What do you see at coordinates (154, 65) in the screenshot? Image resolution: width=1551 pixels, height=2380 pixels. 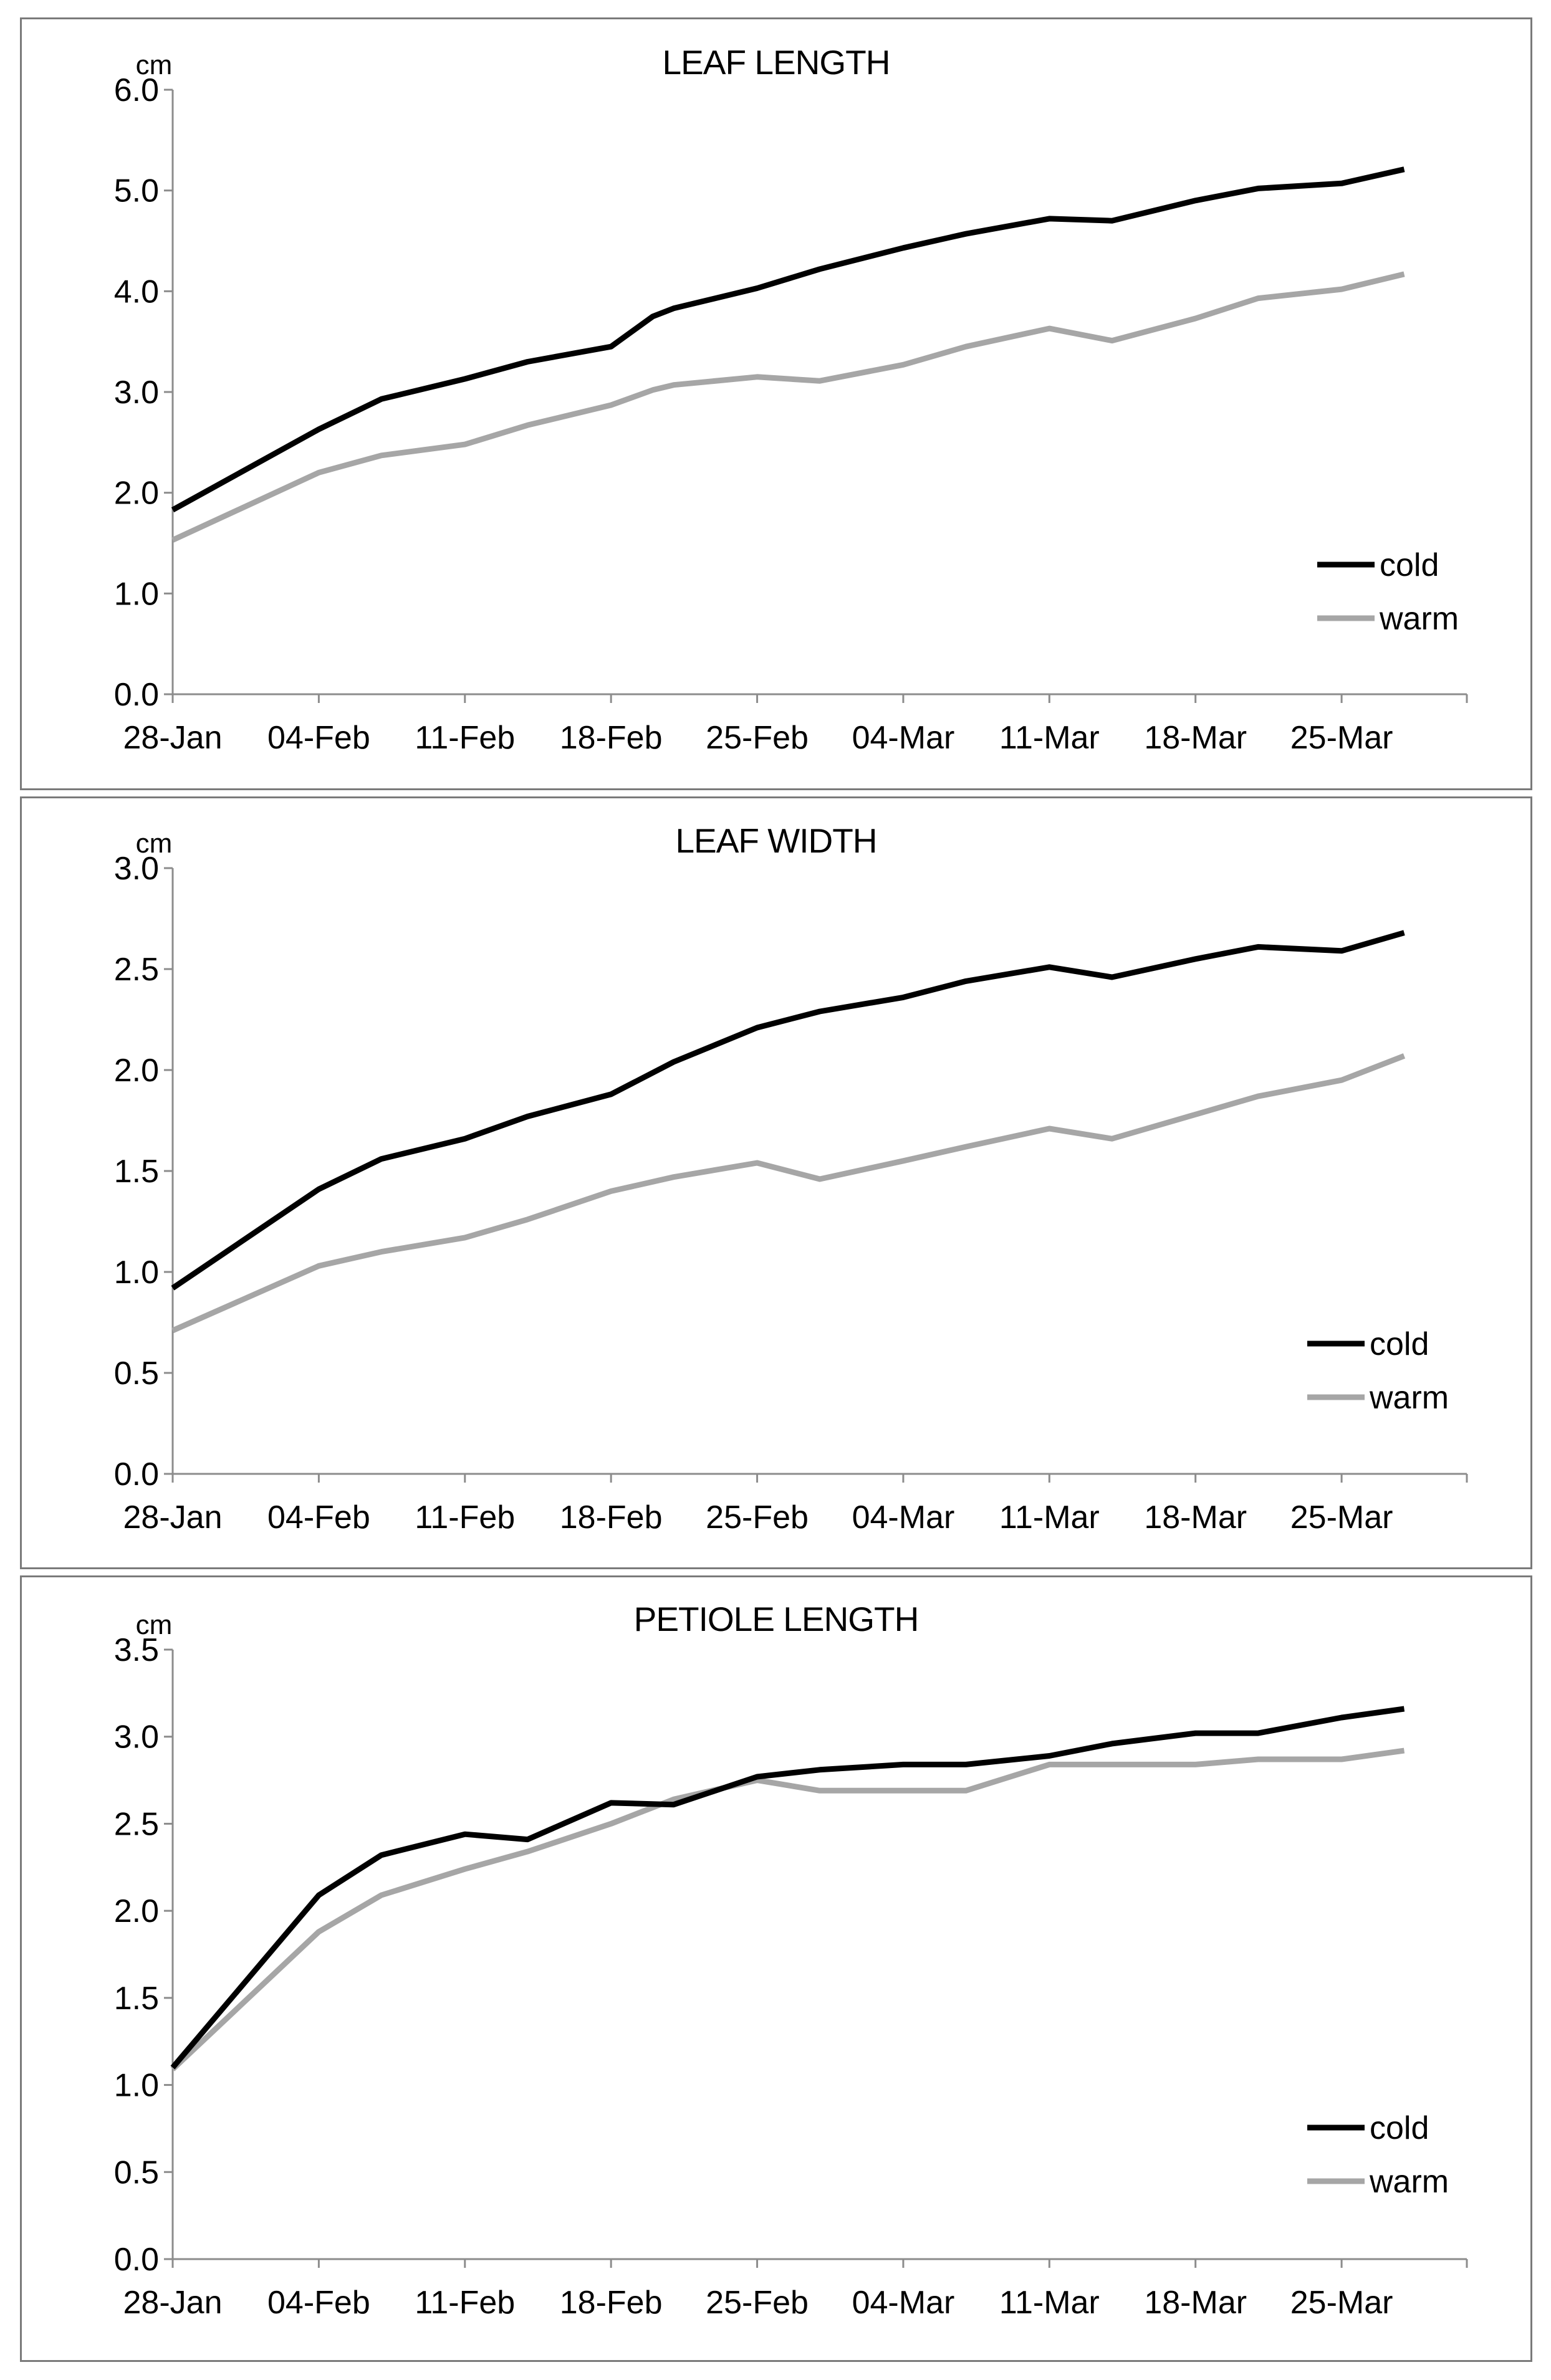 I see `leaf-length-unit-label: cm` at bounding box center [154, 65].